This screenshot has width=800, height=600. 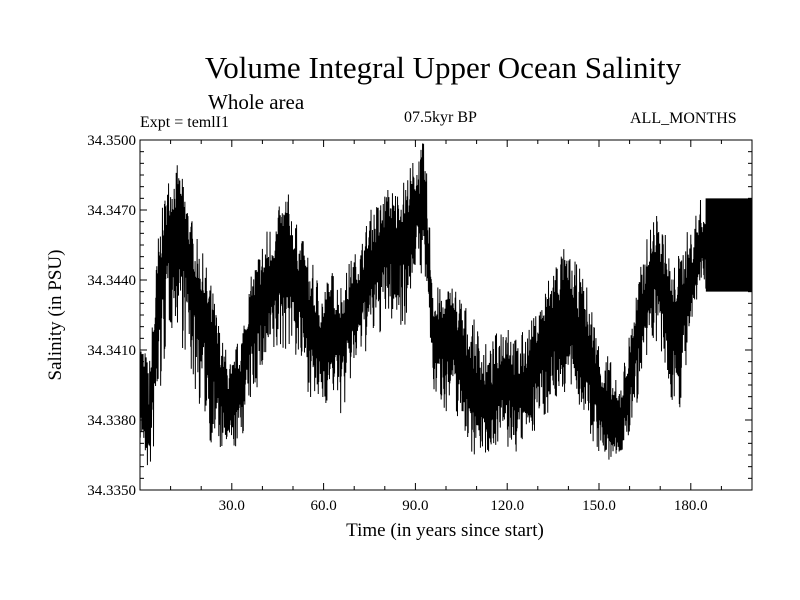 I want to click on x-tick-label: 120.0, so click(x=507, y=506).